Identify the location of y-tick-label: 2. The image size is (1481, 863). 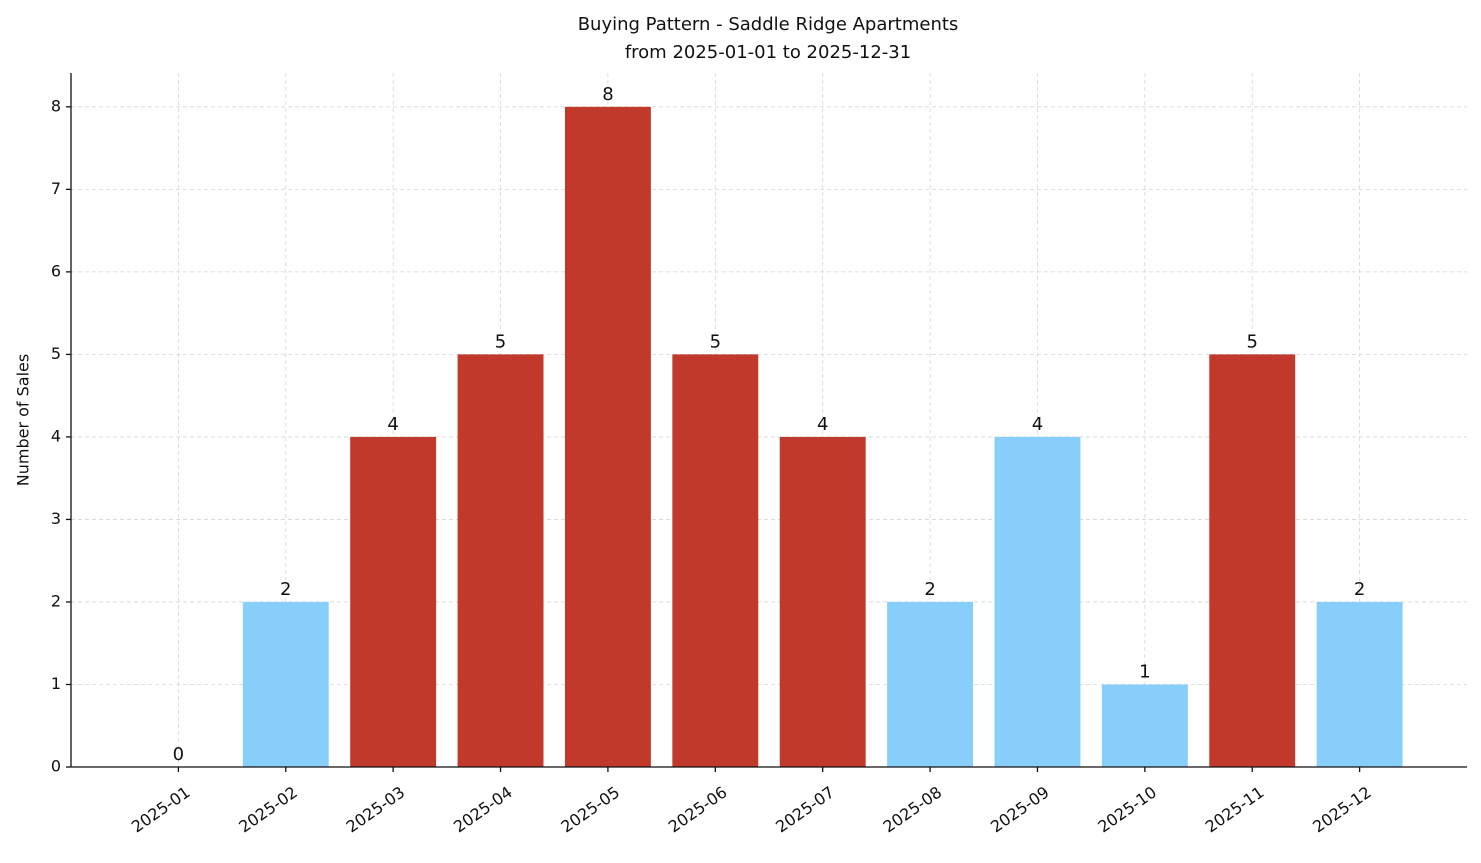
(56, 600).